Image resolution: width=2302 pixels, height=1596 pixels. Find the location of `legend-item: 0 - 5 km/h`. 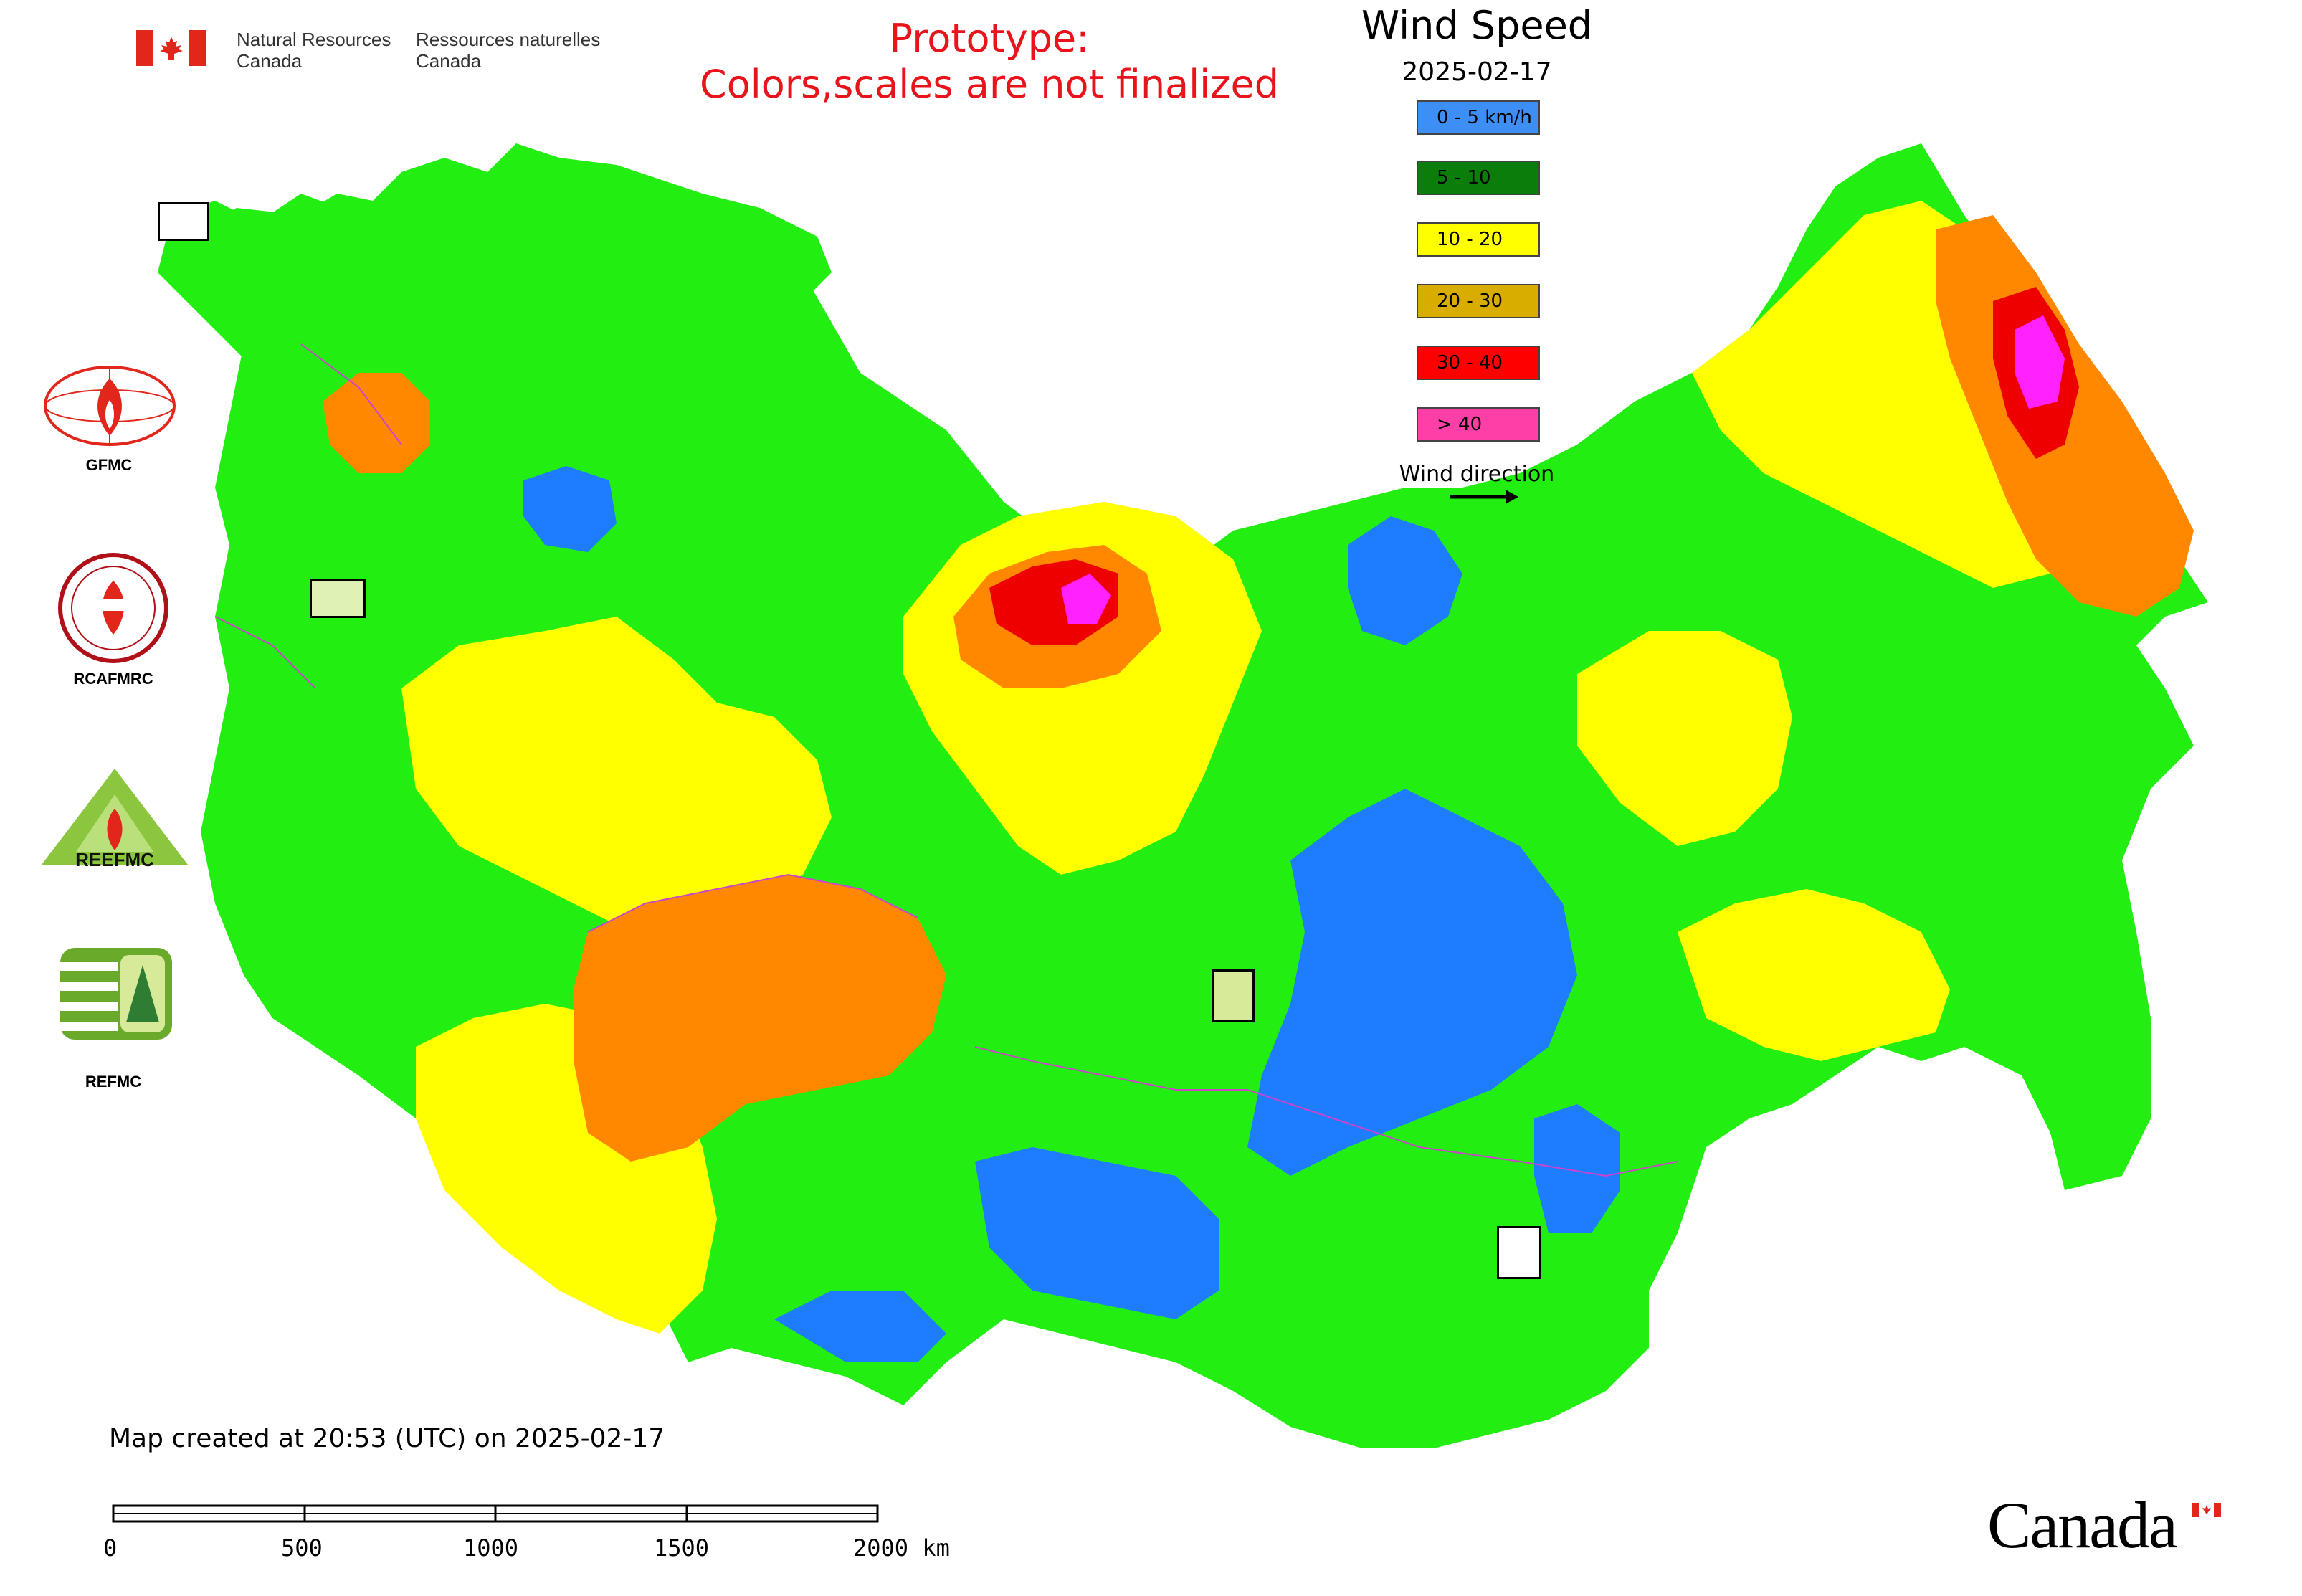

legend-item: 0 - 5 km/h is located at coordinates (1478, 117).